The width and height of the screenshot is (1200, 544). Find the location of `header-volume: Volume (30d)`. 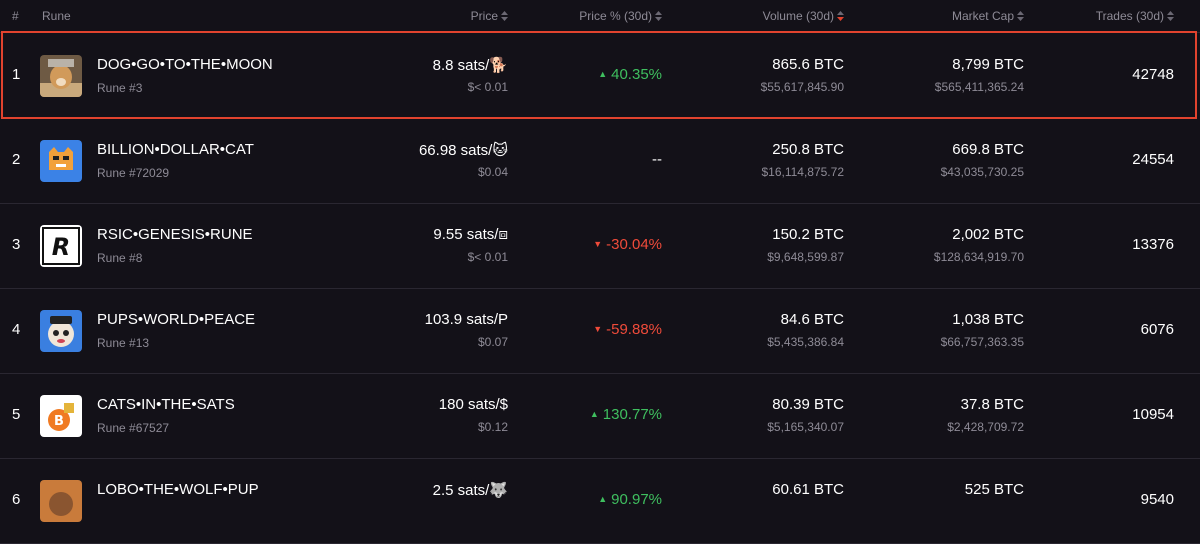

header-volume: Volume (30d) is located at coordinates (803, 16).